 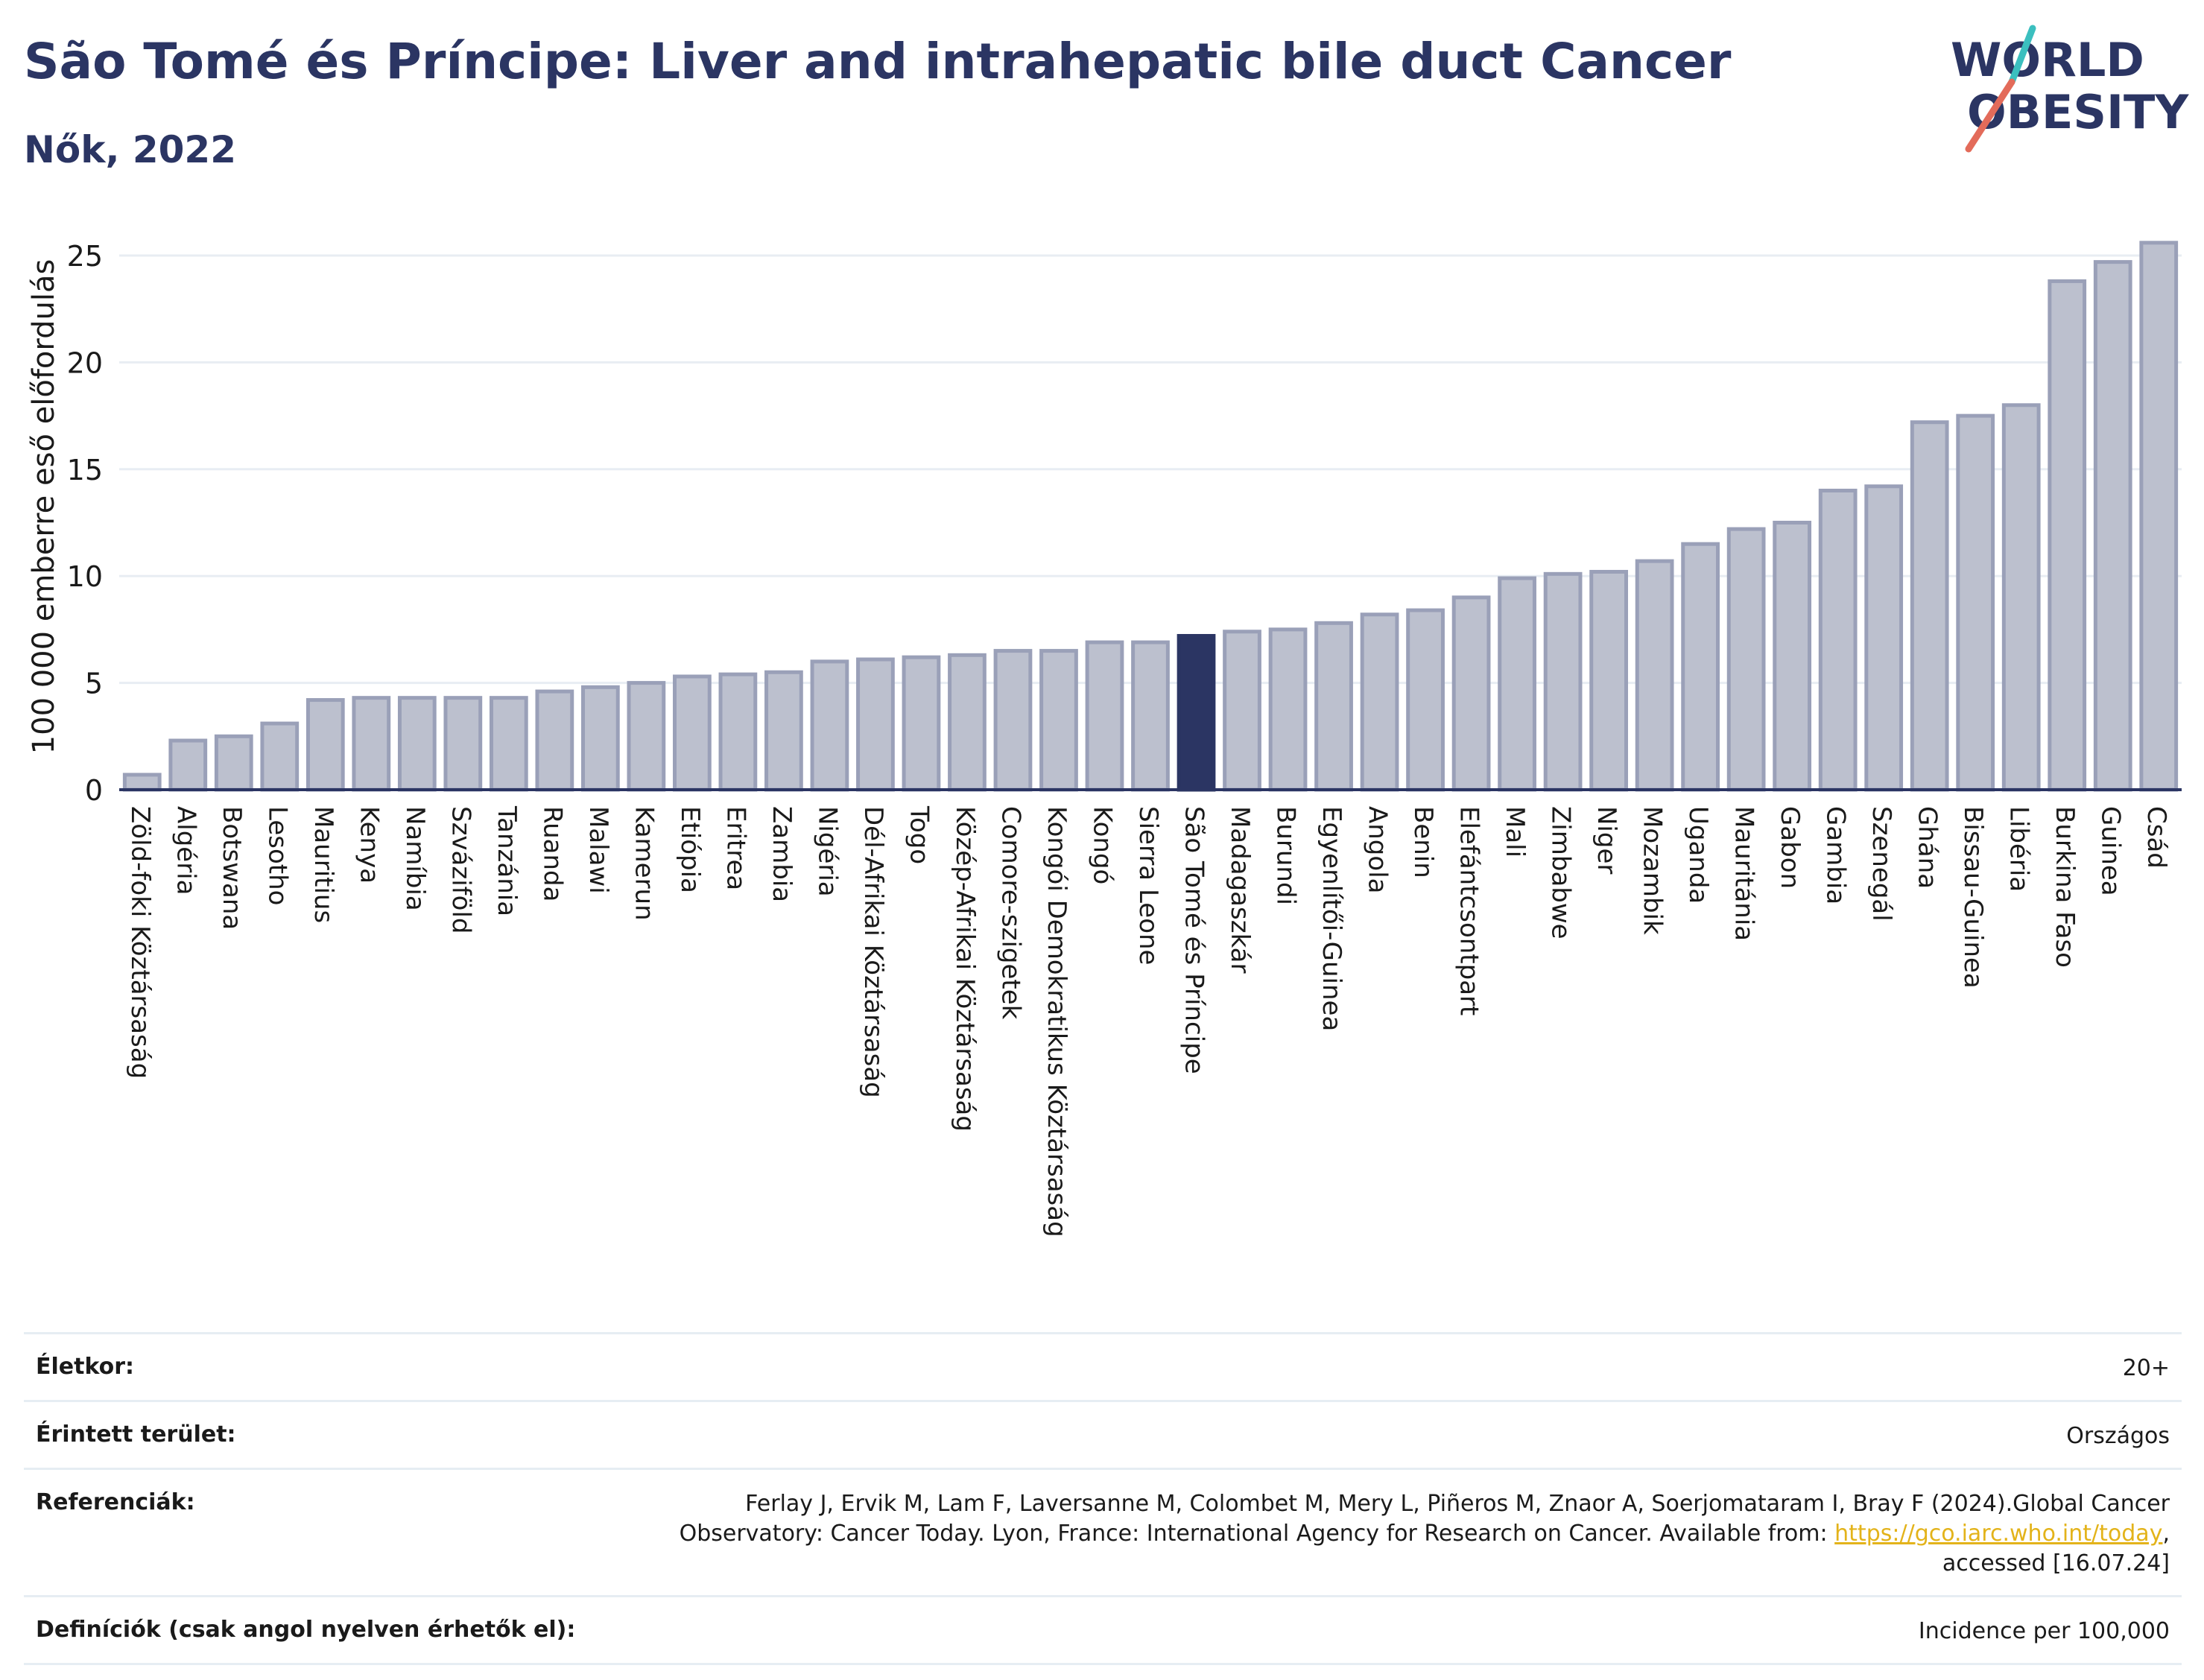 I want to click on x-tick-label: Etiópia, so click(x=690, y=849).